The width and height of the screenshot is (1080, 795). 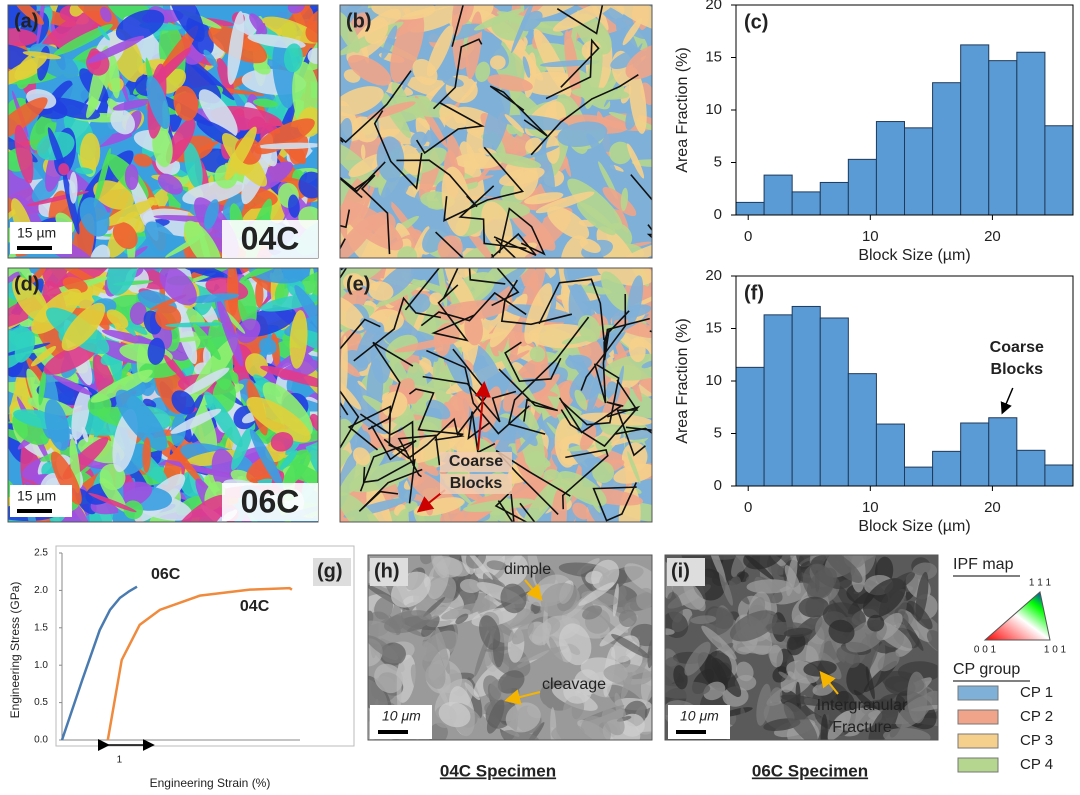 I want to click on legend-label: CP 3, so click(x=1036, y=740).